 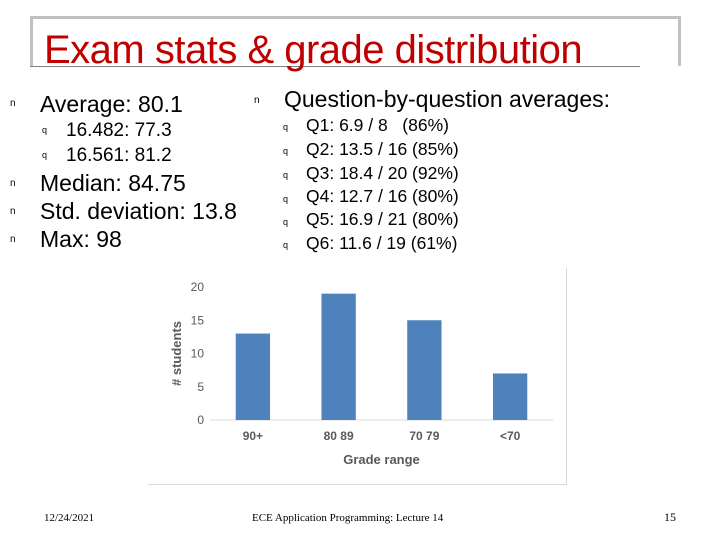 What do you see at coordinates (348, 518) in the screenshot?
I see `footer-lecture: ECE Application Programming: Lecture 14` at bounding box center [348, 518].